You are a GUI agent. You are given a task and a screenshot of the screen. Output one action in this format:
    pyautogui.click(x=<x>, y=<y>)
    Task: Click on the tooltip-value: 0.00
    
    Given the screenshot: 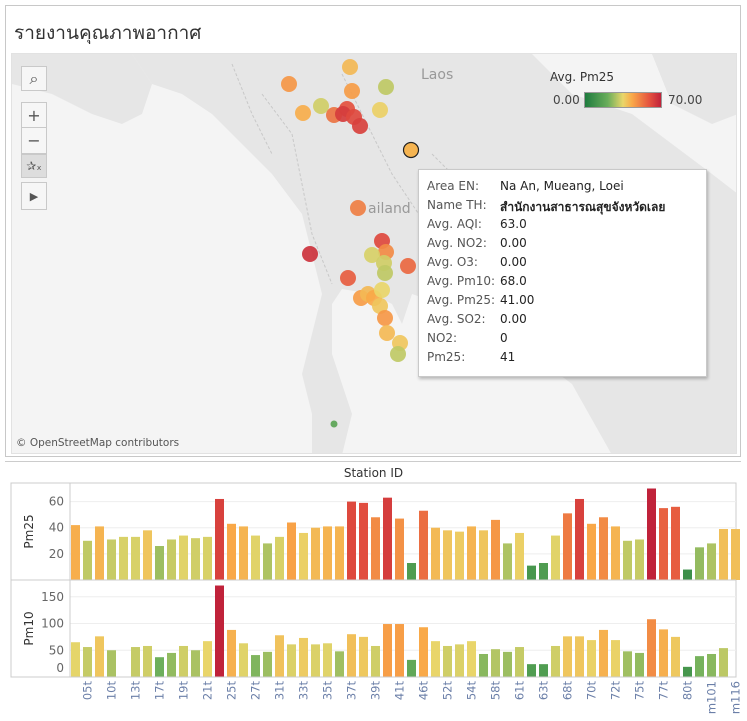 What is the action you would take?
    pyautogui.click(x=513, y=319)
    